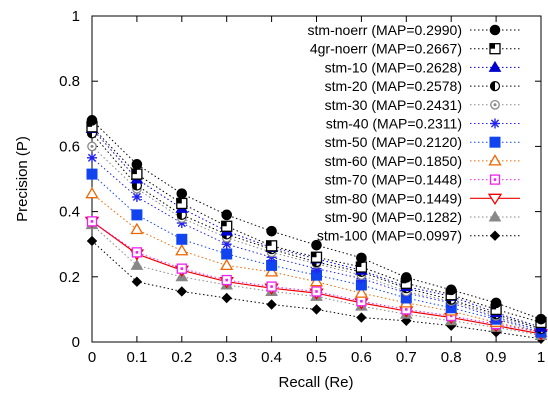  What do you see at coordinates (385, 30) in the screenshot?
I see `legend-label-0: stm-noerr (MAP=0.2990)` at bounding box center [385, 30].